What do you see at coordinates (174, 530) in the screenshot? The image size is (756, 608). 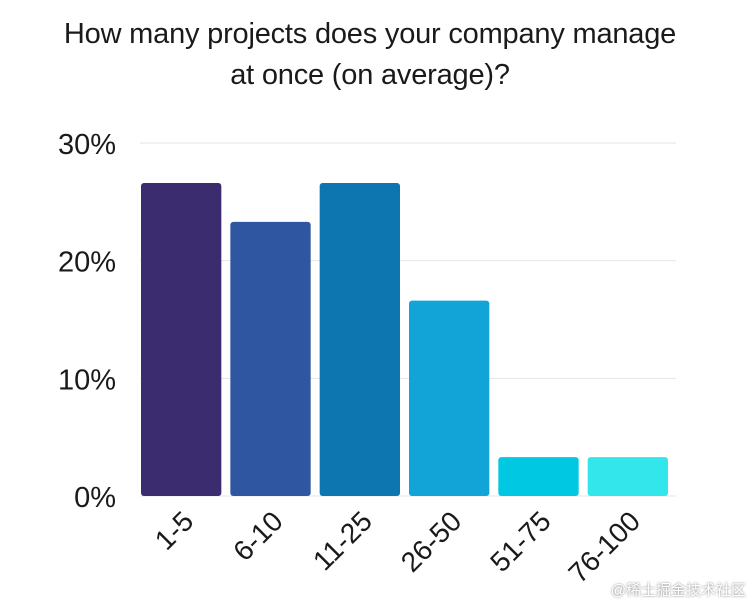 I see `x-tick-label: 1-5` at bounding box center [174, 530].